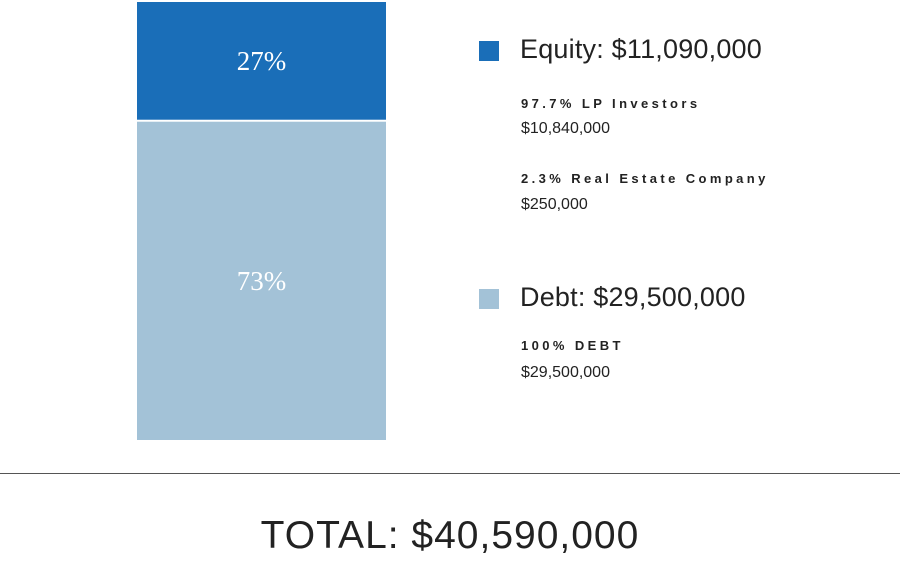  What do you see at coordinates (641, 49) in the screenshot?
I see `equity-legend-title: Equity: $11,090,000` at bounding box center [641, 49].